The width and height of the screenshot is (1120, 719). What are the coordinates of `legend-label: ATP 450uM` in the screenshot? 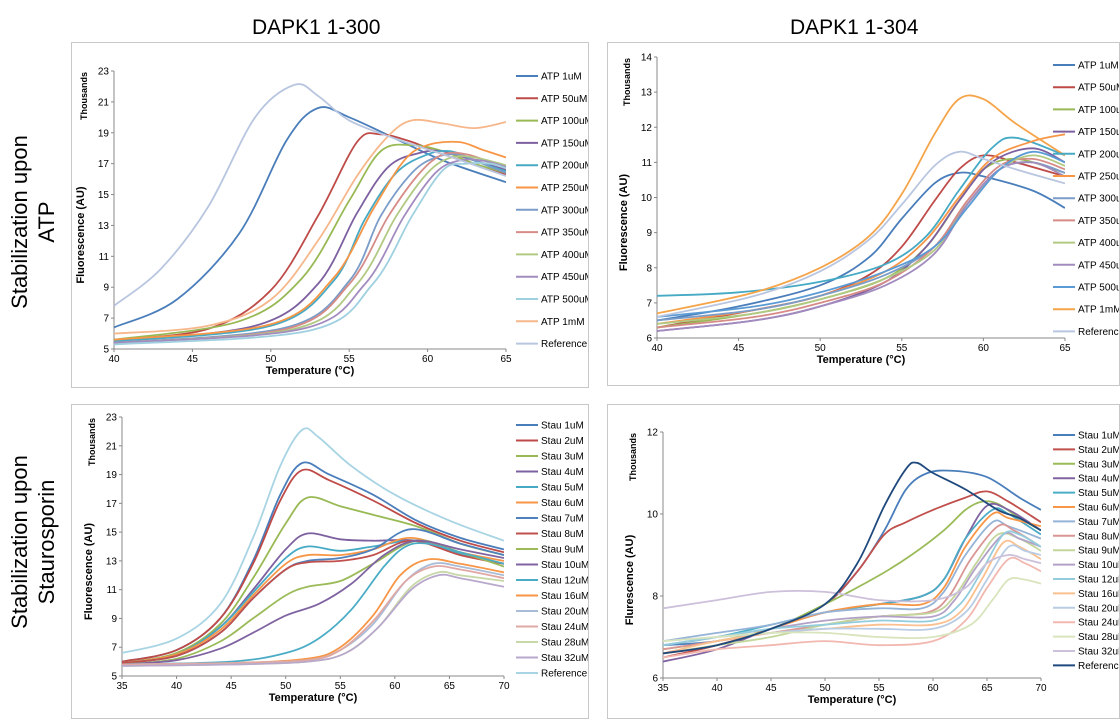 It's located at (564, 277).